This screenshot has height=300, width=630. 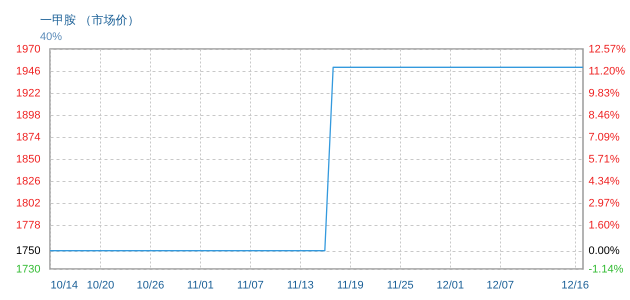 What do you see at coordinates (150, 286) in the screenshot?
I see `x-tick-label: 10/26` at bounding box center [150, 286].